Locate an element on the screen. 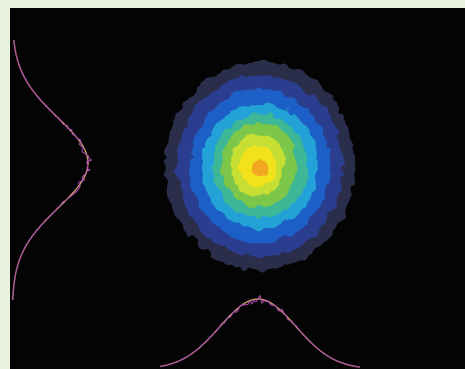 Image resolution: width=465 pixels, height=369 pixels. contour is located at coordinates (260, 168).